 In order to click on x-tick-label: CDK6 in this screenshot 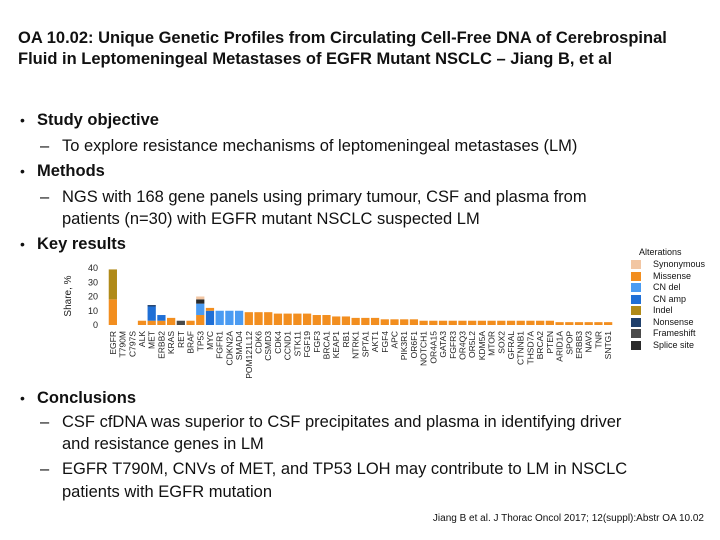, I will do `click(259, 342)`.